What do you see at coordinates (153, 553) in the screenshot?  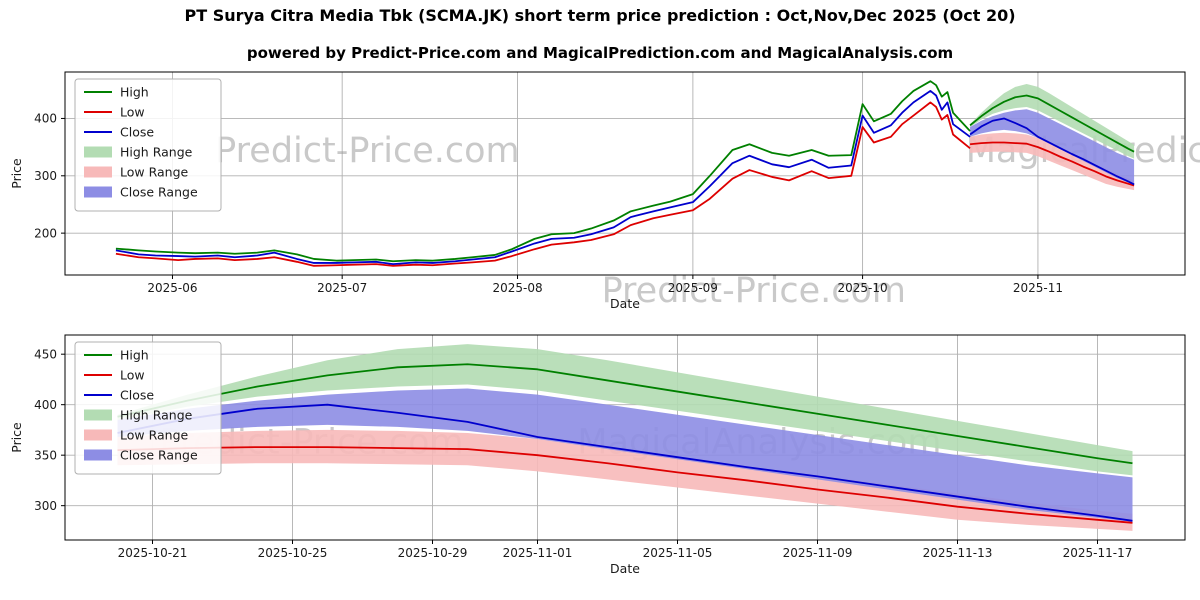 I see `x-tick-label: 2025-10-21` at bounding box center [153, 553].